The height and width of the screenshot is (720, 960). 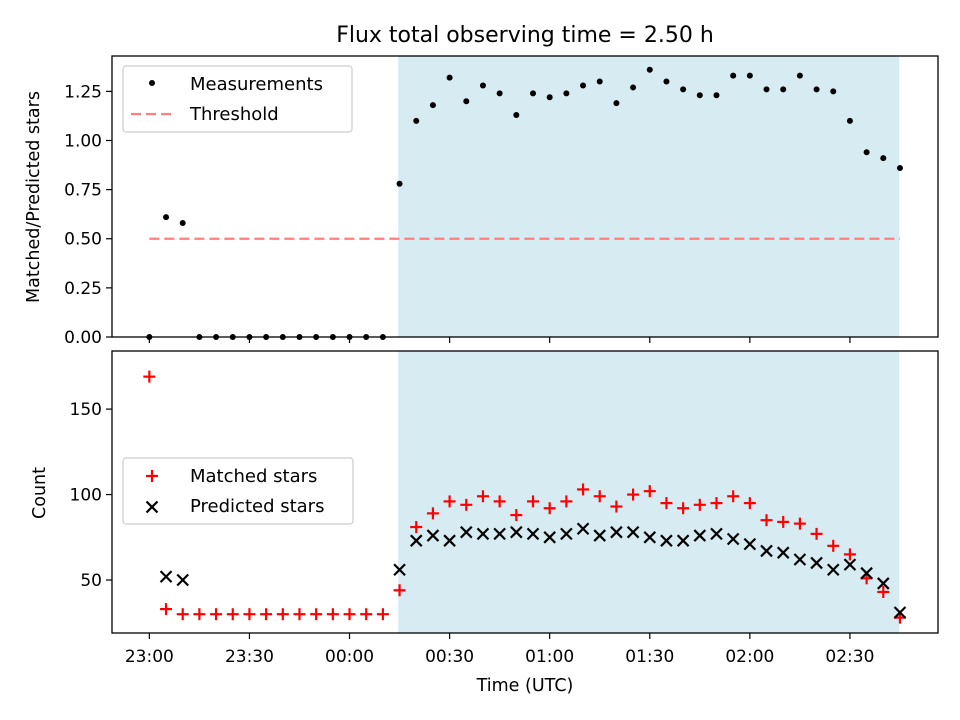 I want to click on top-legend-box, so click(x=237, y=99).